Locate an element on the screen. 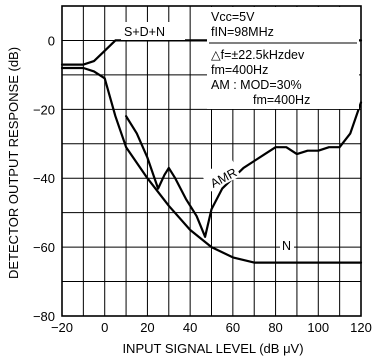  x-tick-label: −20 is located at coordinates (62, 327).